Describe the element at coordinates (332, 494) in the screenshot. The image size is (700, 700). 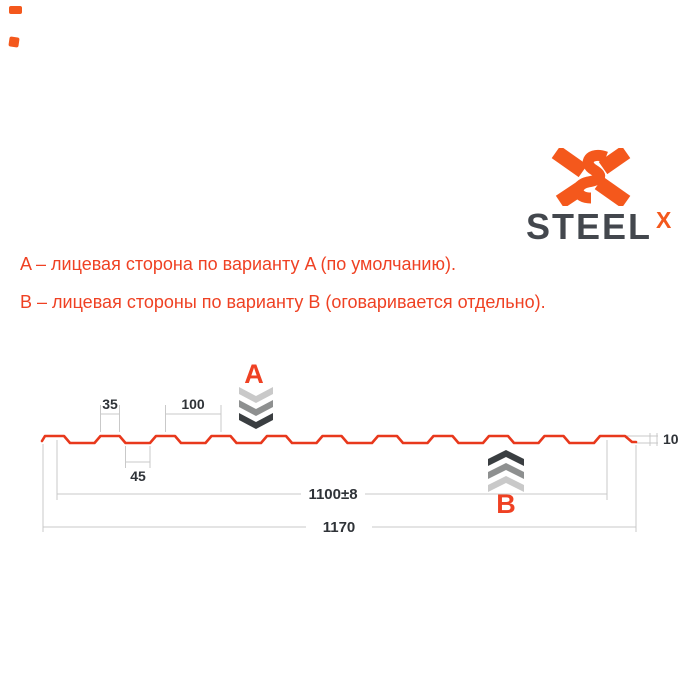
I see `dim-working-width-label: 1100±8` at that location.